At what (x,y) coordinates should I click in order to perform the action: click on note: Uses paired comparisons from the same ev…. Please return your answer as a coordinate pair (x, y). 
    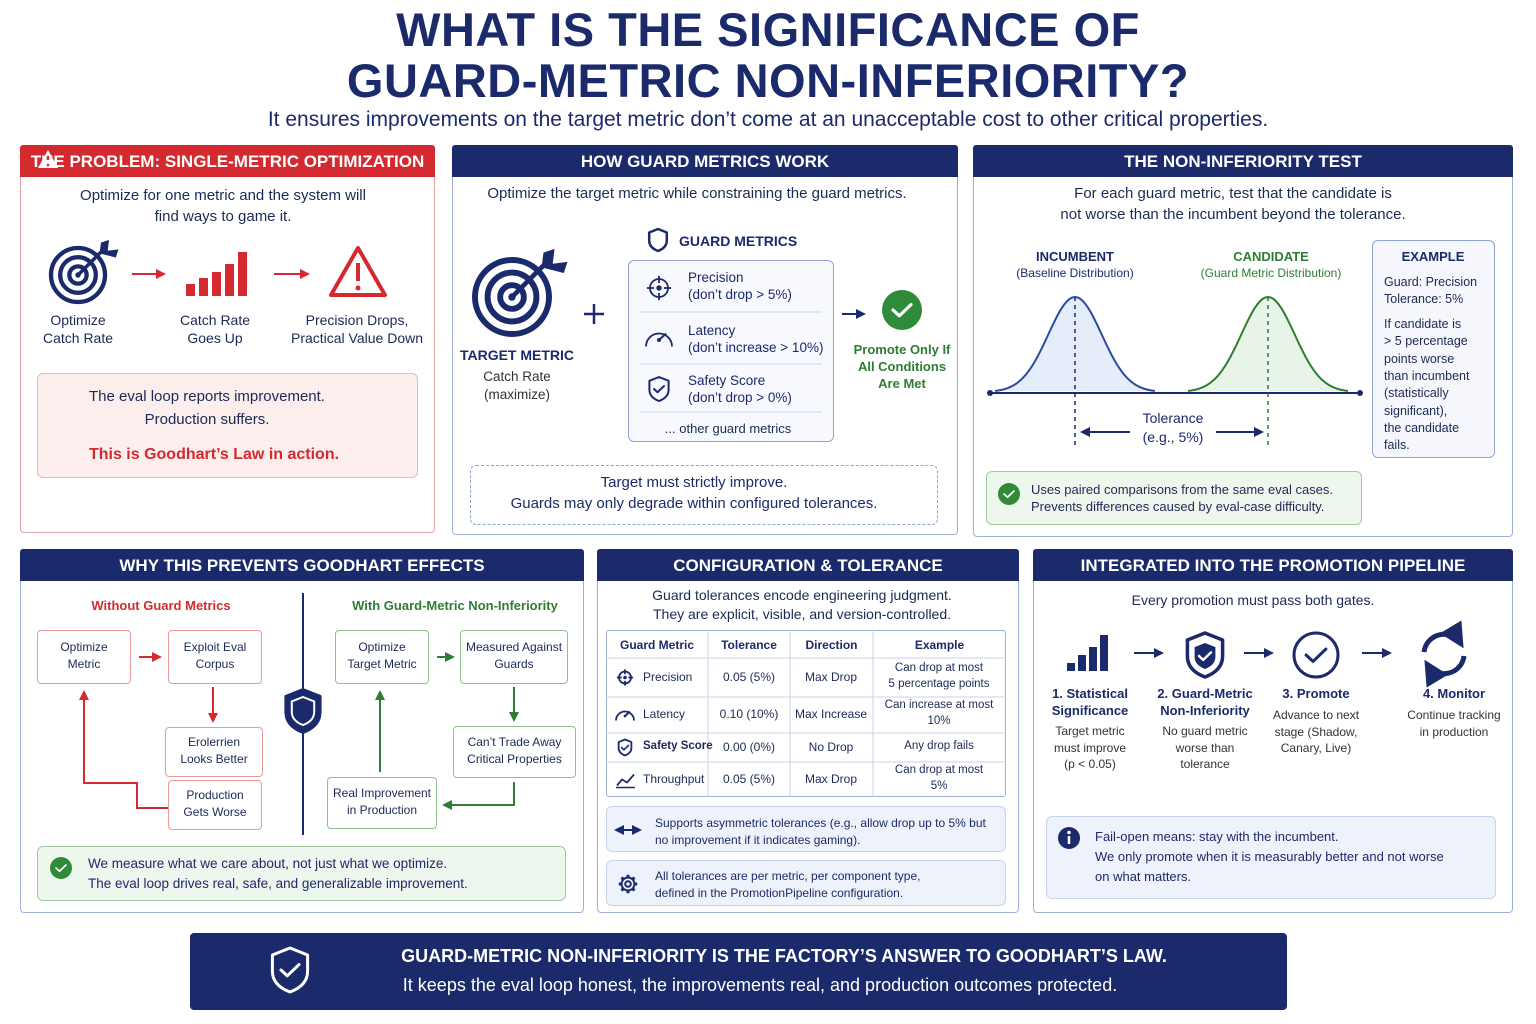
    Looking at the image, I should click on (1182, 489).